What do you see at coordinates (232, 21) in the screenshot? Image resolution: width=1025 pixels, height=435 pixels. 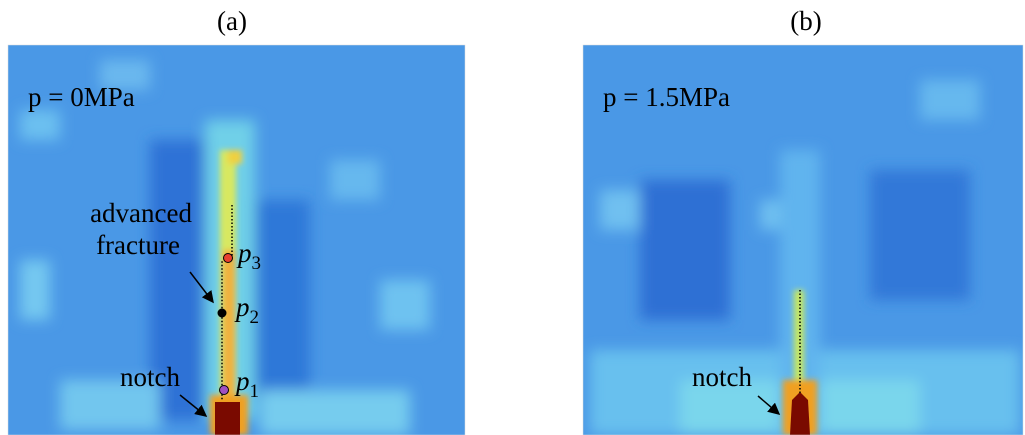 I see `panel-label: (a)` at bounding box center [232, 21].